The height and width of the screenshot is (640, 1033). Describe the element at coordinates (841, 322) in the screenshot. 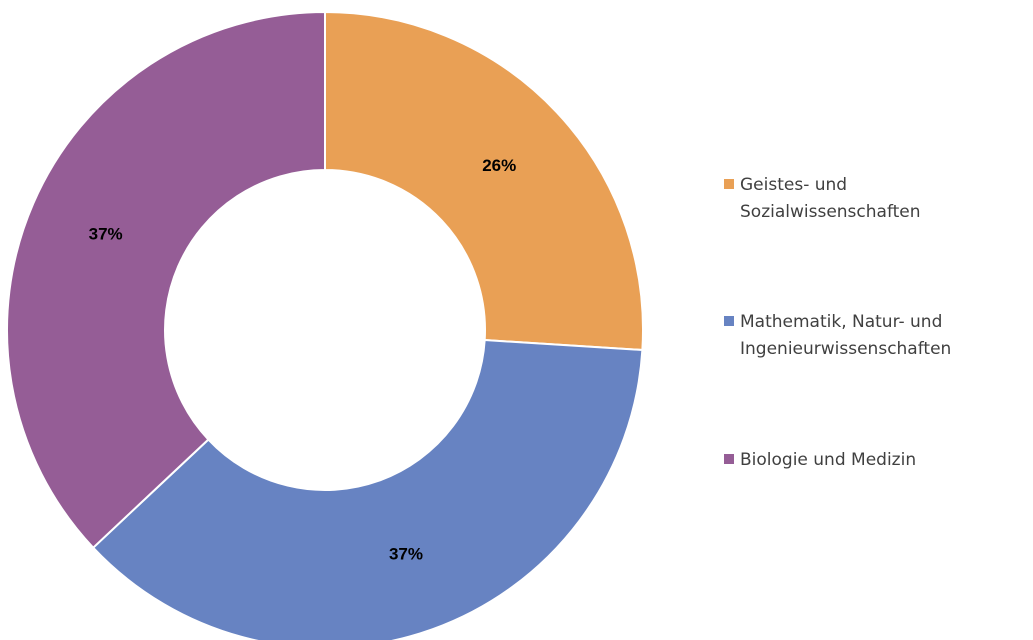

I see `legend-label-2-line-1: Mathematik, Natur- und` at that location.